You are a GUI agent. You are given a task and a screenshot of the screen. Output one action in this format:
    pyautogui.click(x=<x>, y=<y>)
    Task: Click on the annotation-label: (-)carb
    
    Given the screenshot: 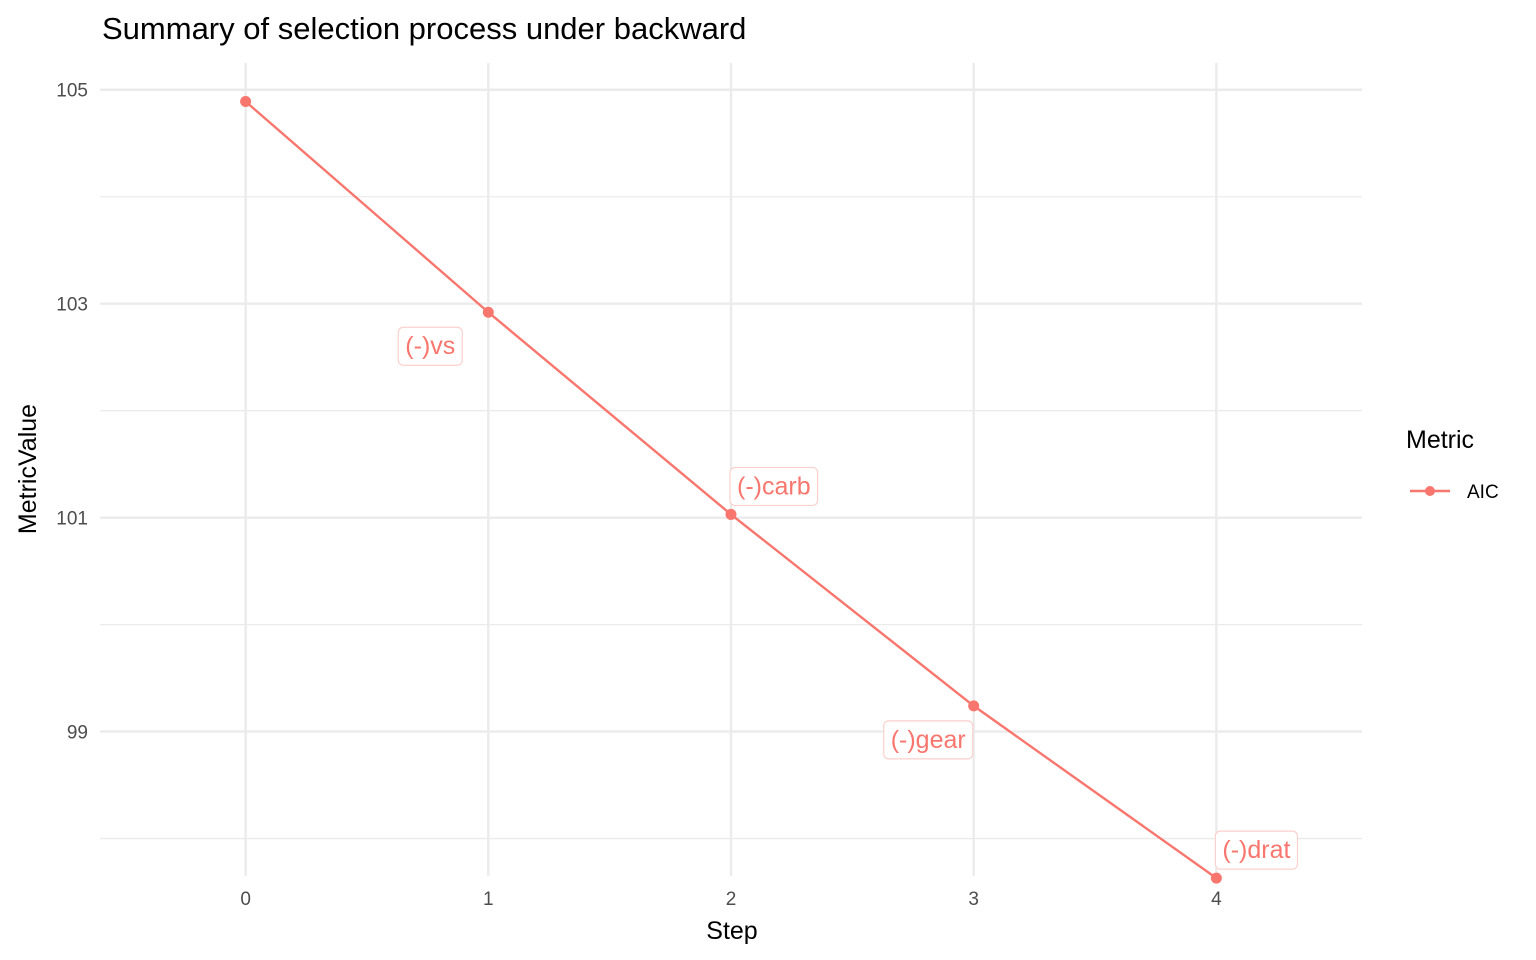 What is the action you would take?
    pyautogui.click(x=774, y=486)
    